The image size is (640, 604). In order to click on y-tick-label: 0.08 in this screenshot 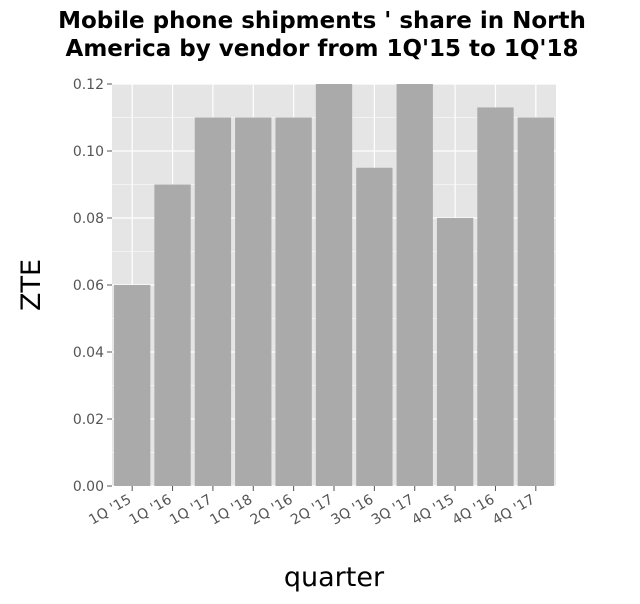, I will do `click(88, 219)`.